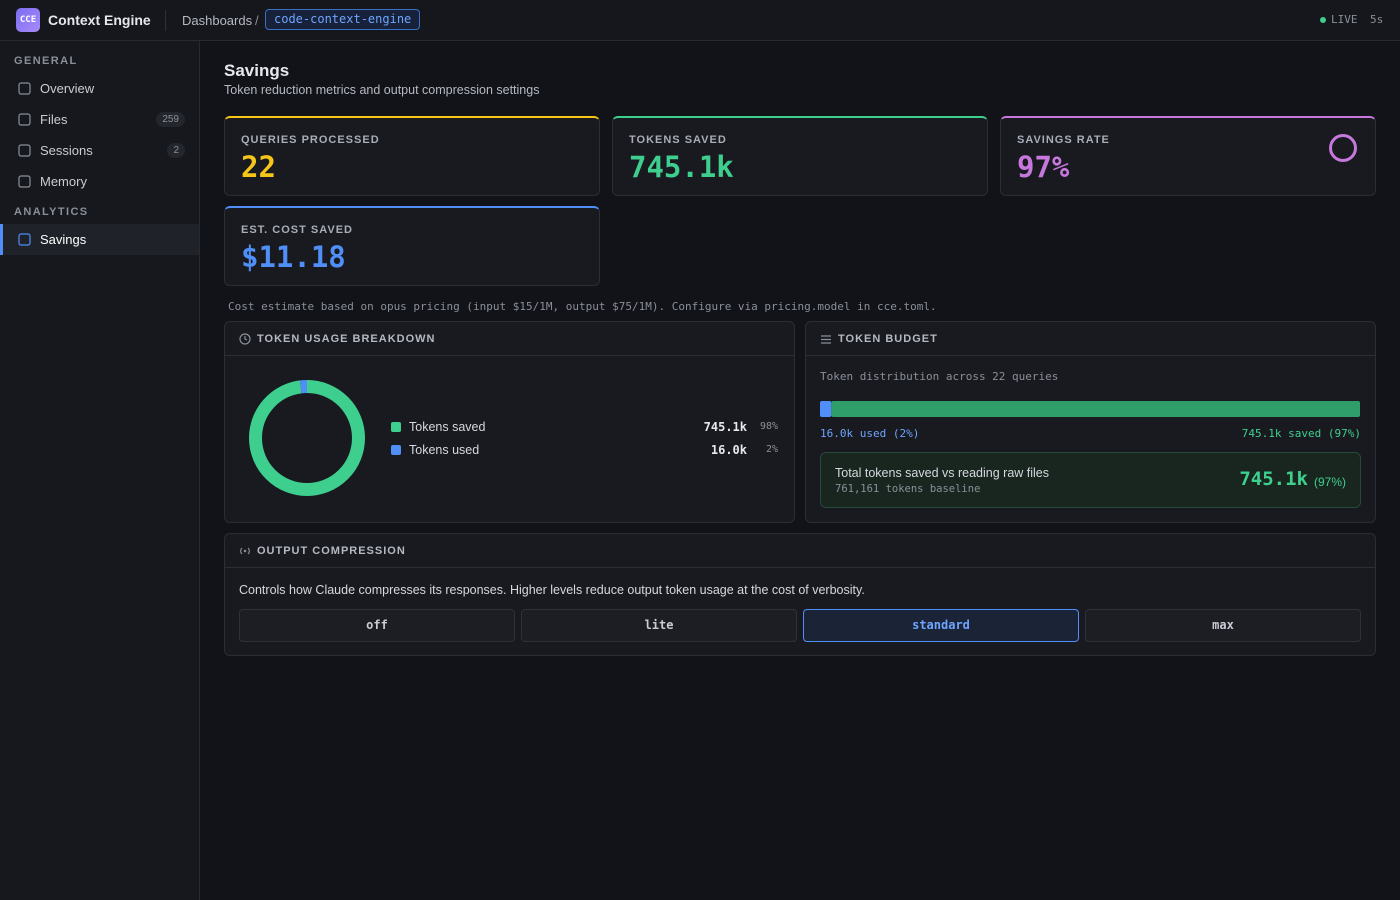 Image resolution: width=1400 pixels, height=900 pixels. What do you see at coordinates (1090, 339) in the screenshot?
I see `panel-header: TOKEN BUDGET` at bounding box center [1090, 339].